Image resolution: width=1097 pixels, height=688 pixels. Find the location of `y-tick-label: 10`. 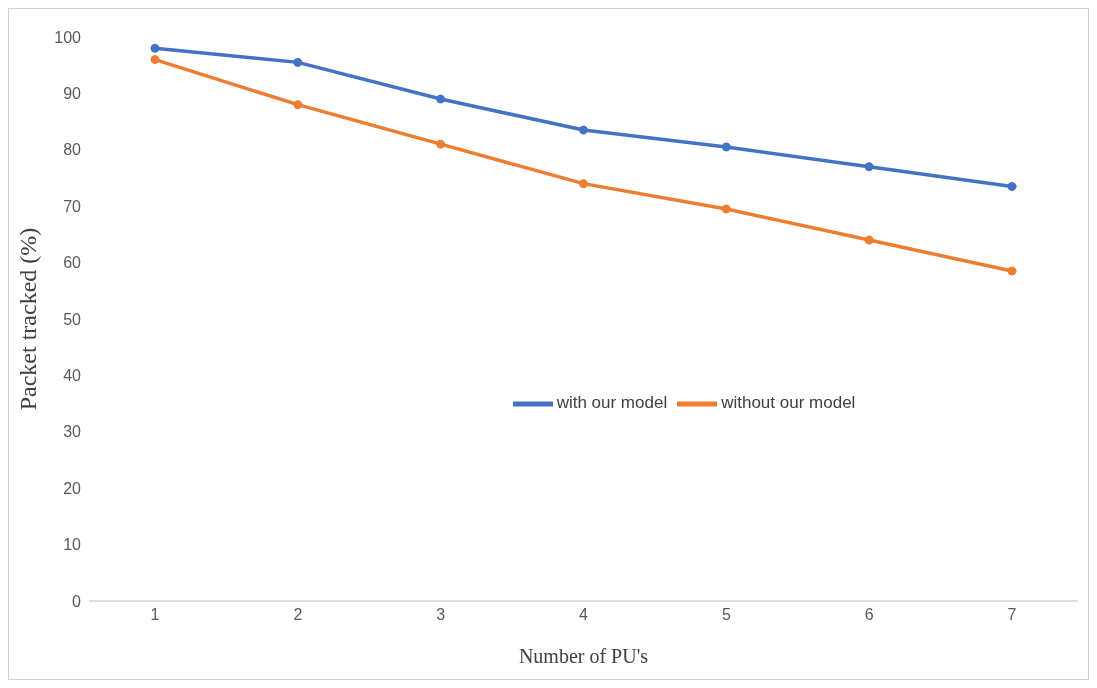

y-tick-label: 10 is located at coordinates (72, 545).